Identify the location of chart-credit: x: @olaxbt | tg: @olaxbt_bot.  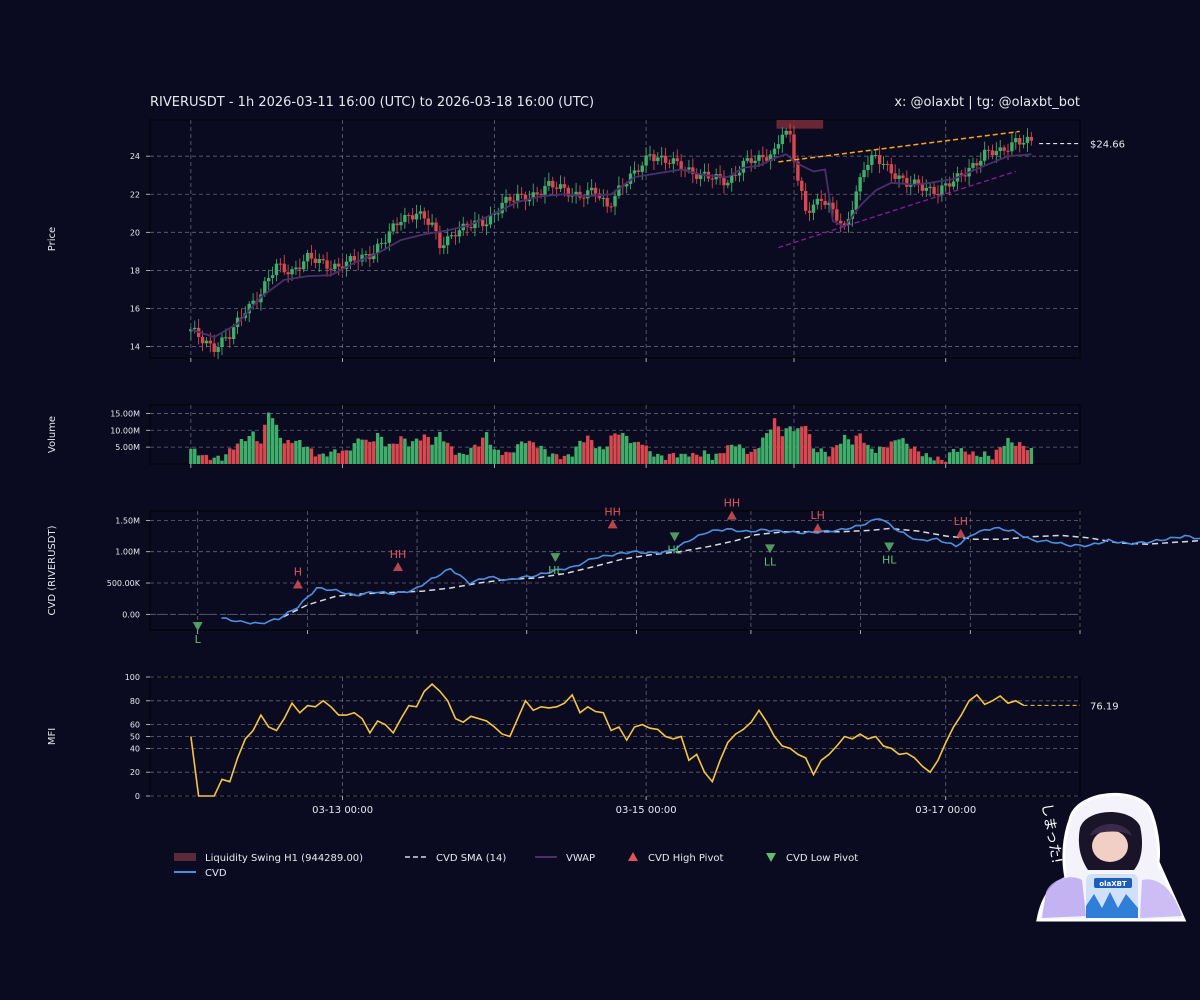
(987, 102).